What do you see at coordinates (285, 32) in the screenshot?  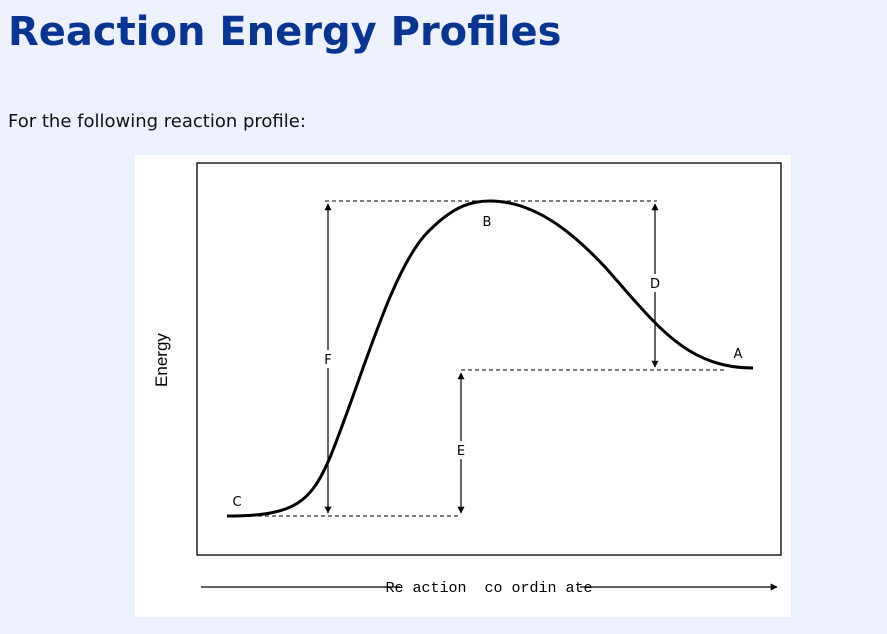 I see `page-title: Reaction Energy Profiles` at bounding box center [285, 32].